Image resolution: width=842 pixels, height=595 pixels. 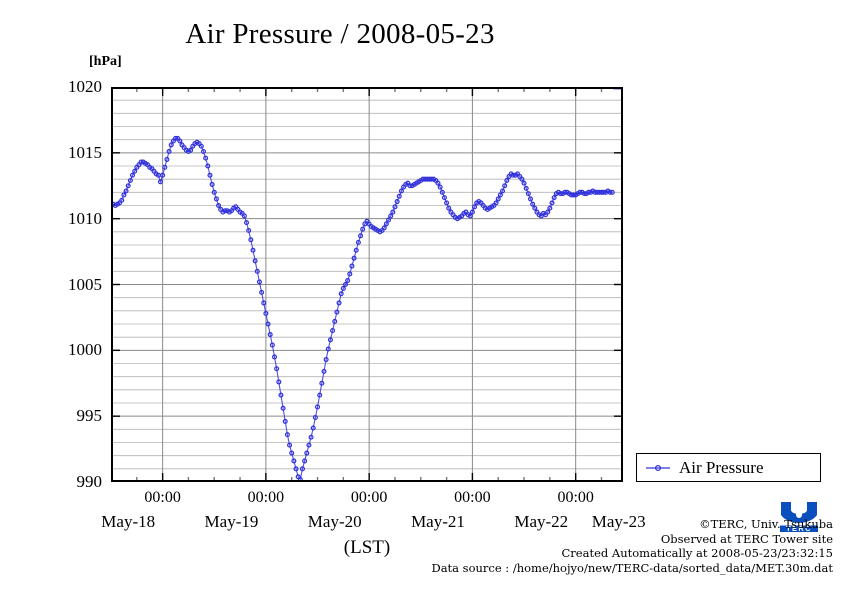 I want to click on y-axis-tick-labels: 1020 1015 1010 1005 1000 995 990, so click(x=71, y=284).